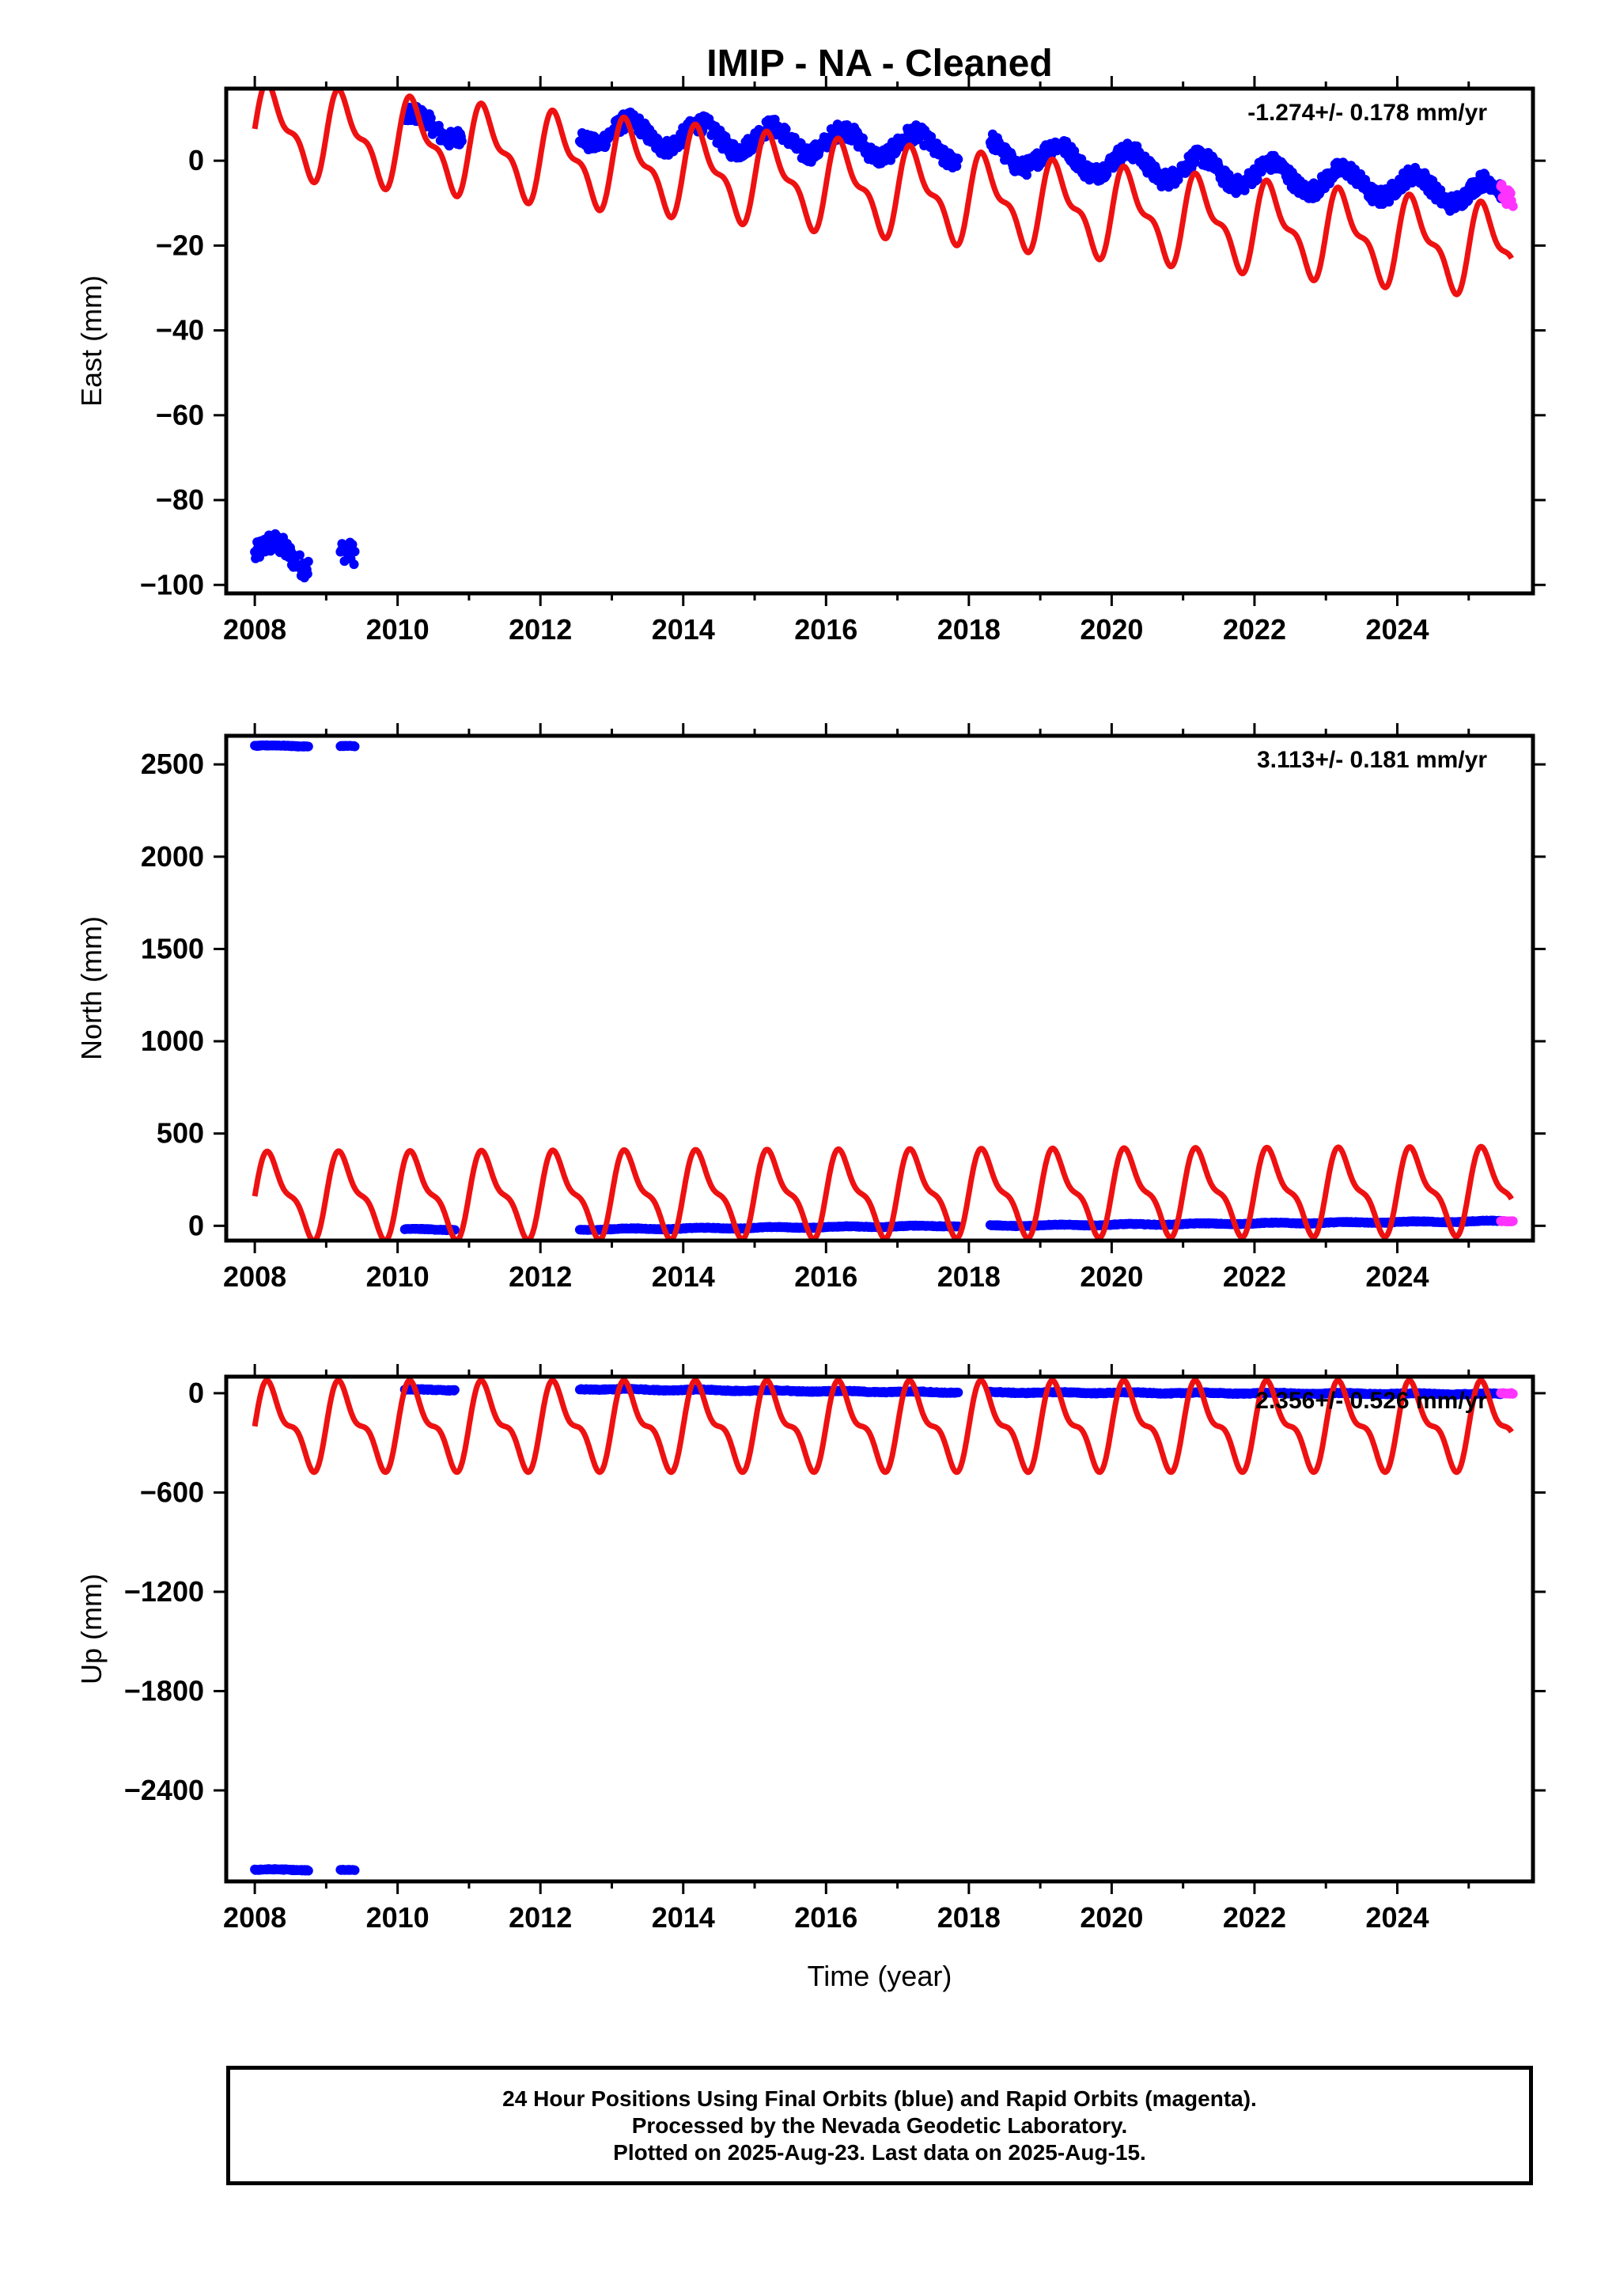 This screenshot has width=1601, height=2296. Describe the element at coordinates (1254, 1276) in the screenshot. I see `north-x-tick-label: 2022` at that location.